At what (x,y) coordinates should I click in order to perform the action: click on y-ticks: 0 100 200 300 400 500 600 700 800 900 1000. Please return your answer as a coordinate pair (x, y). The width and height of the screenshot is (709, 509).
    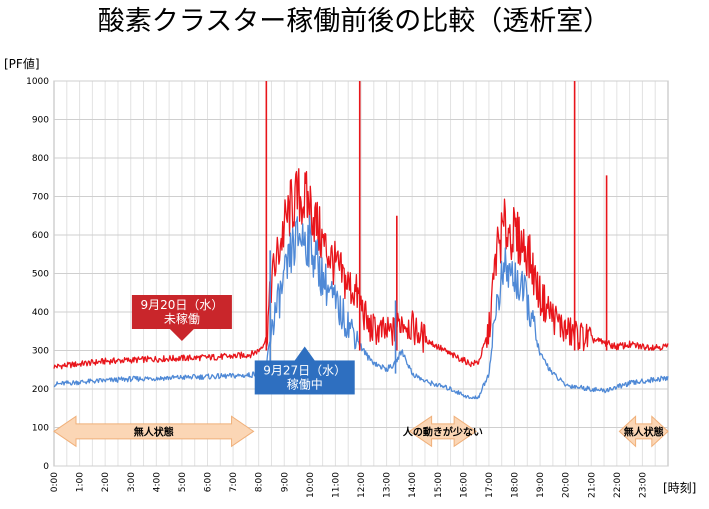
    Looking at the image, I should click on (37, 274).